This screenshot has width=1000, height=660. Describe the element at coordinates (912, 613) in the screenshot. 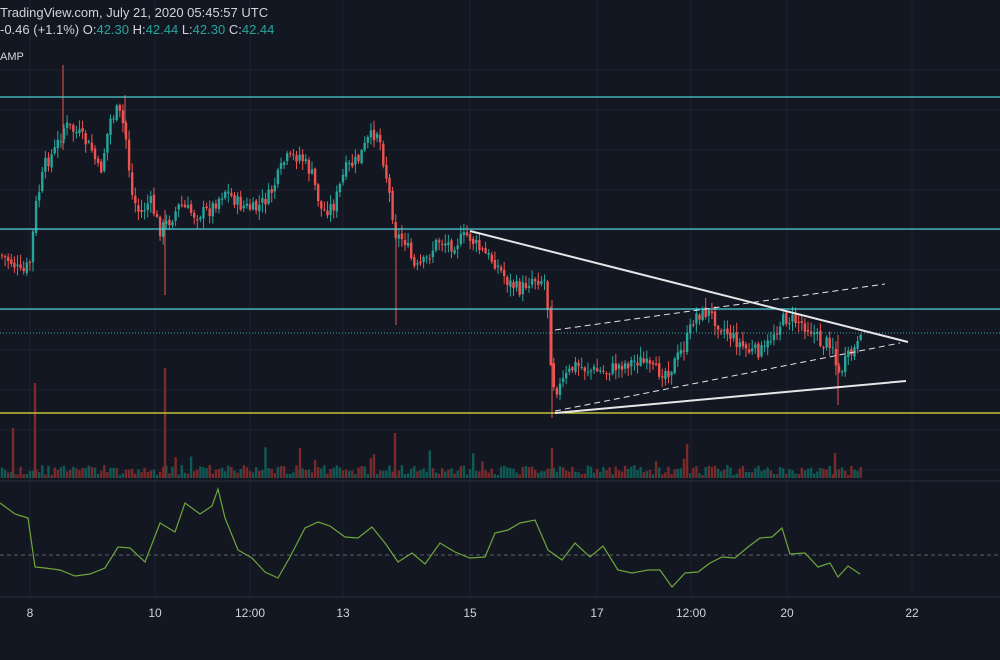

I see `x-tick-label: 22` at that location.